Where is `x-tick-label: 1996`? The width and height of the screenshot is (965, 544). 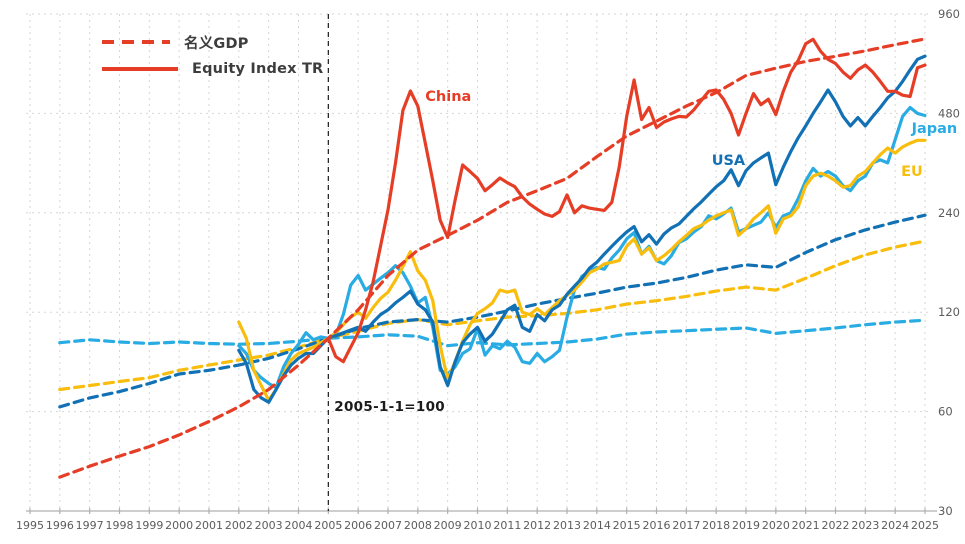
x-tick-label: 1996 is located at coordinates (60, 525).